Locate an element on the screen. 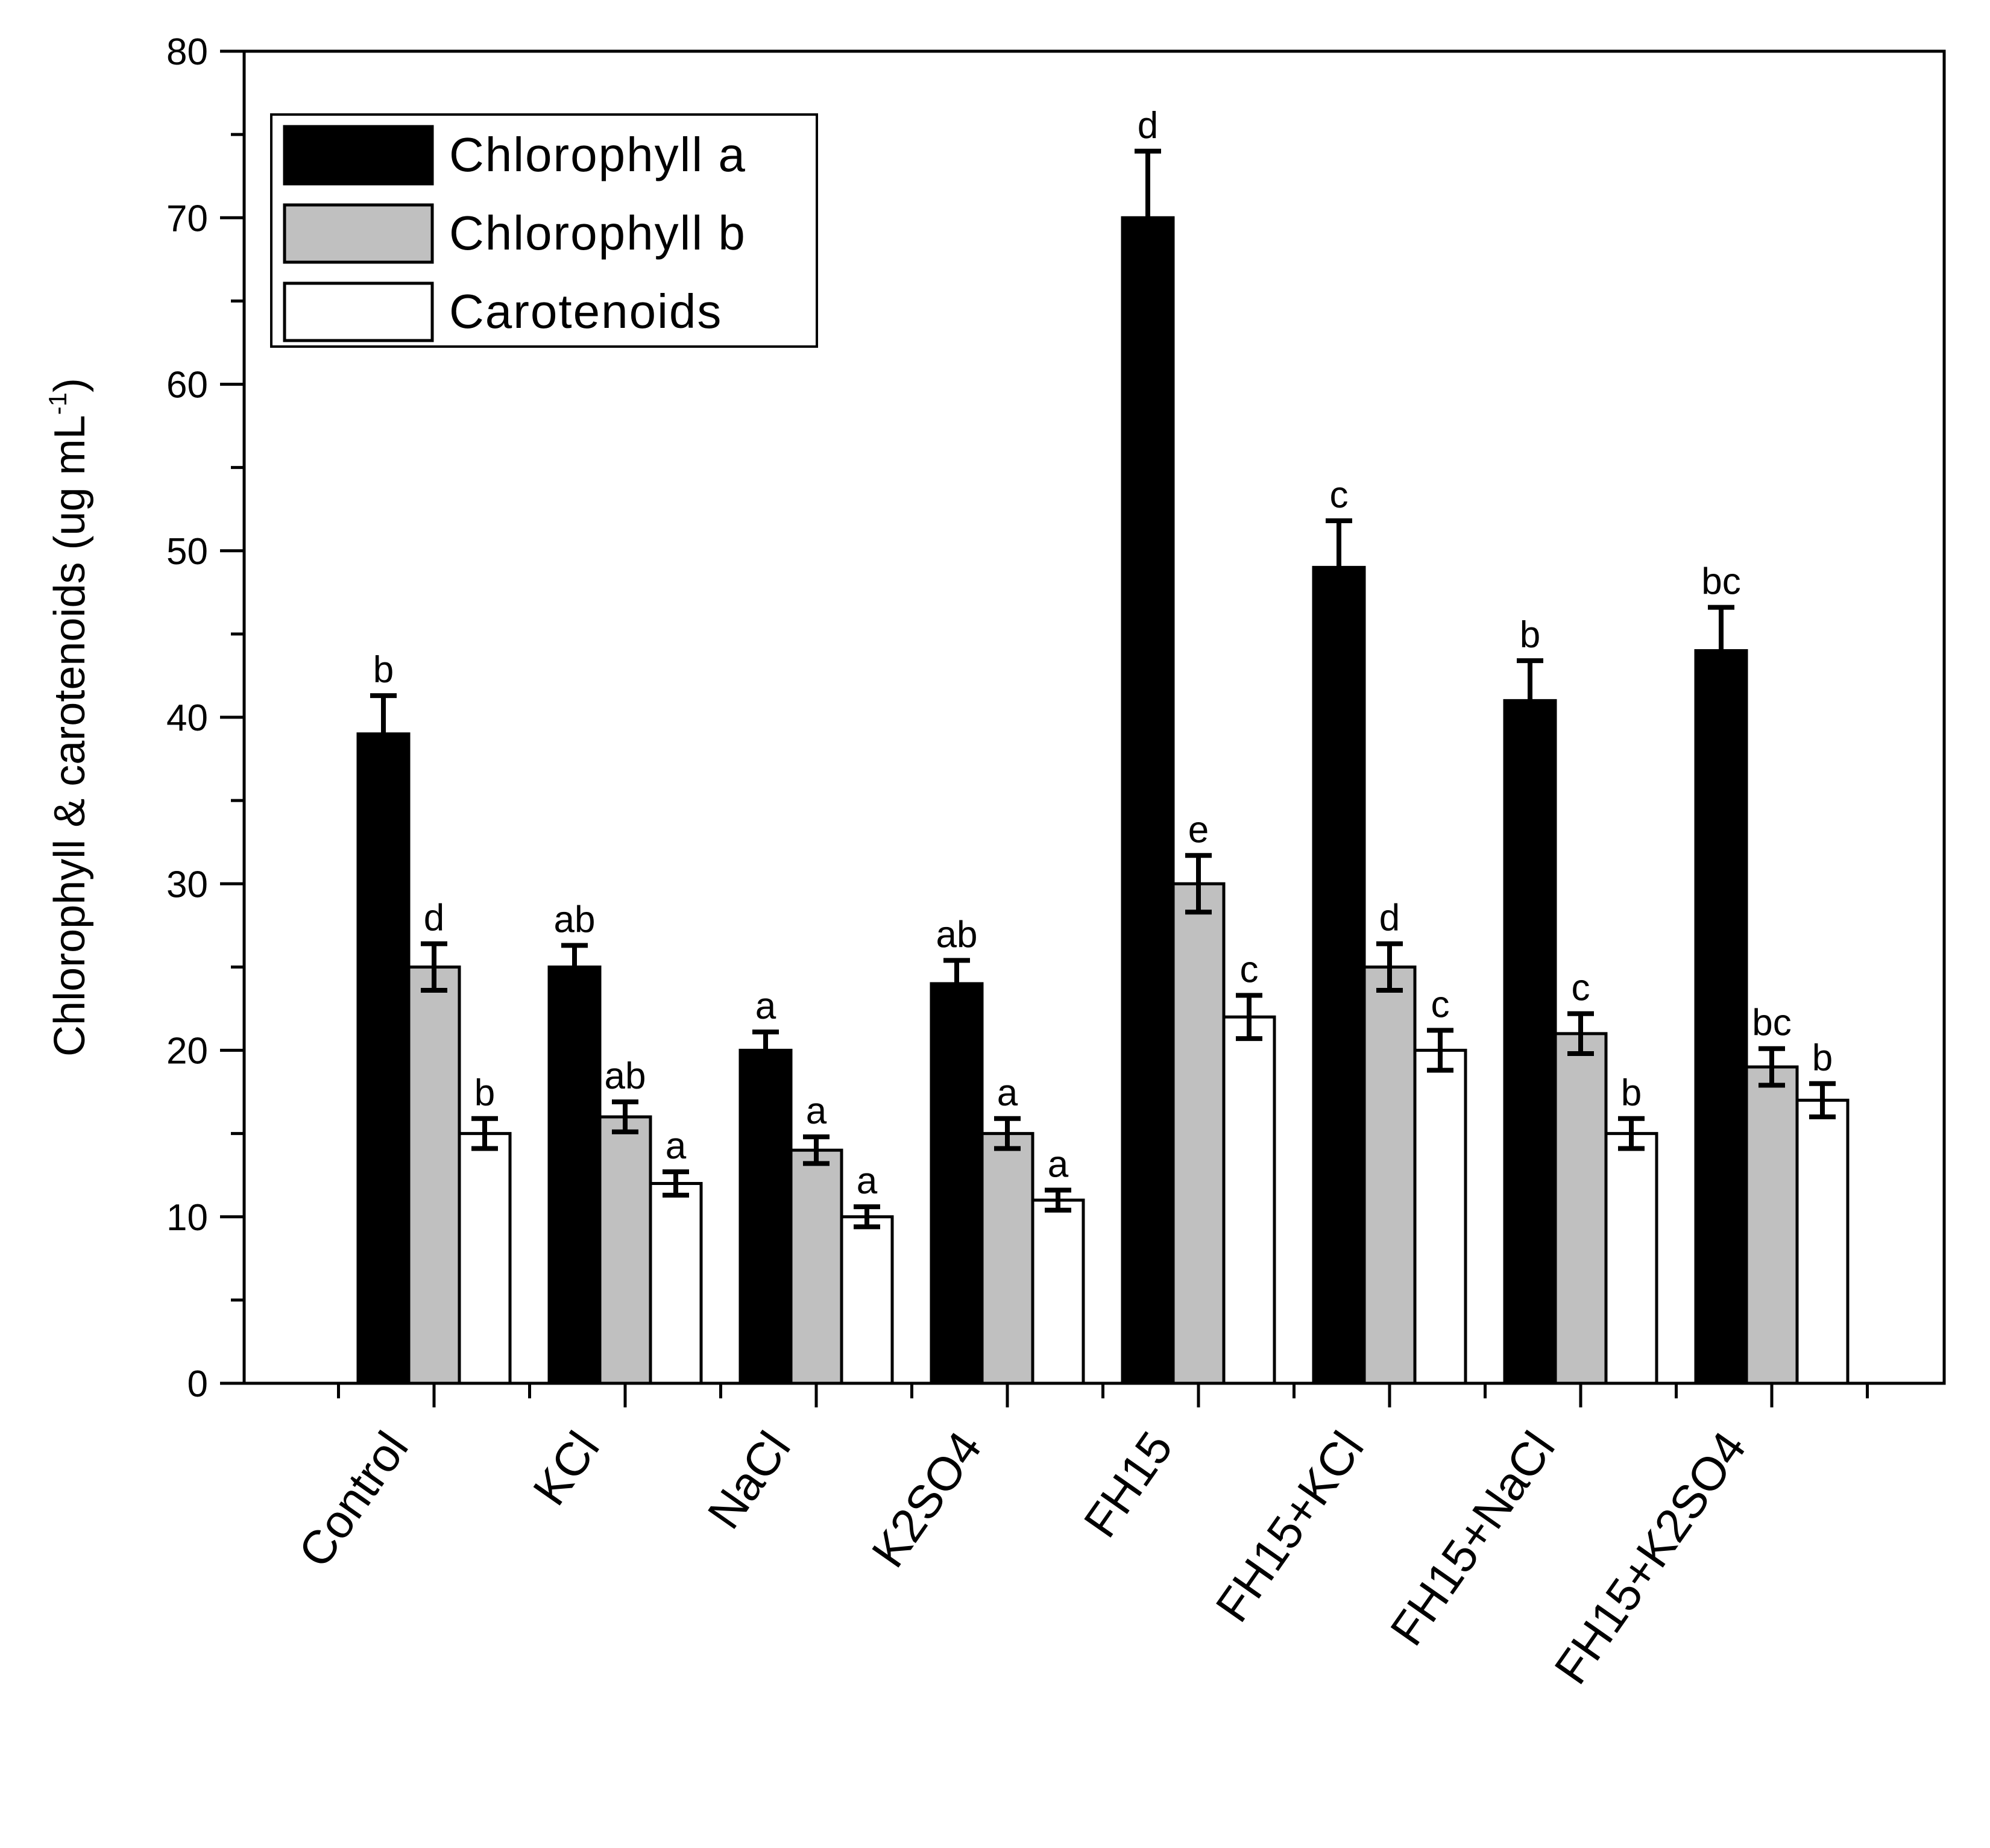 The image size is (1990, 1848). legend-swatch-chlorophyll-b is located at coordinates (358, 233).